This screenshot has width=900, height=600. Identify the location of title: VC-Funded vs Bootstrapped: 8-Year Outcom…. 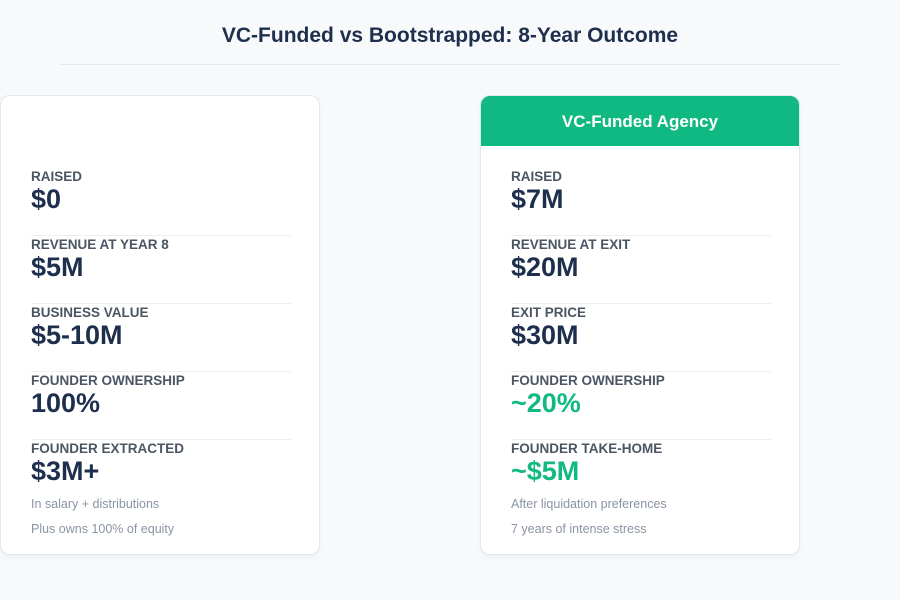
(450, 35).